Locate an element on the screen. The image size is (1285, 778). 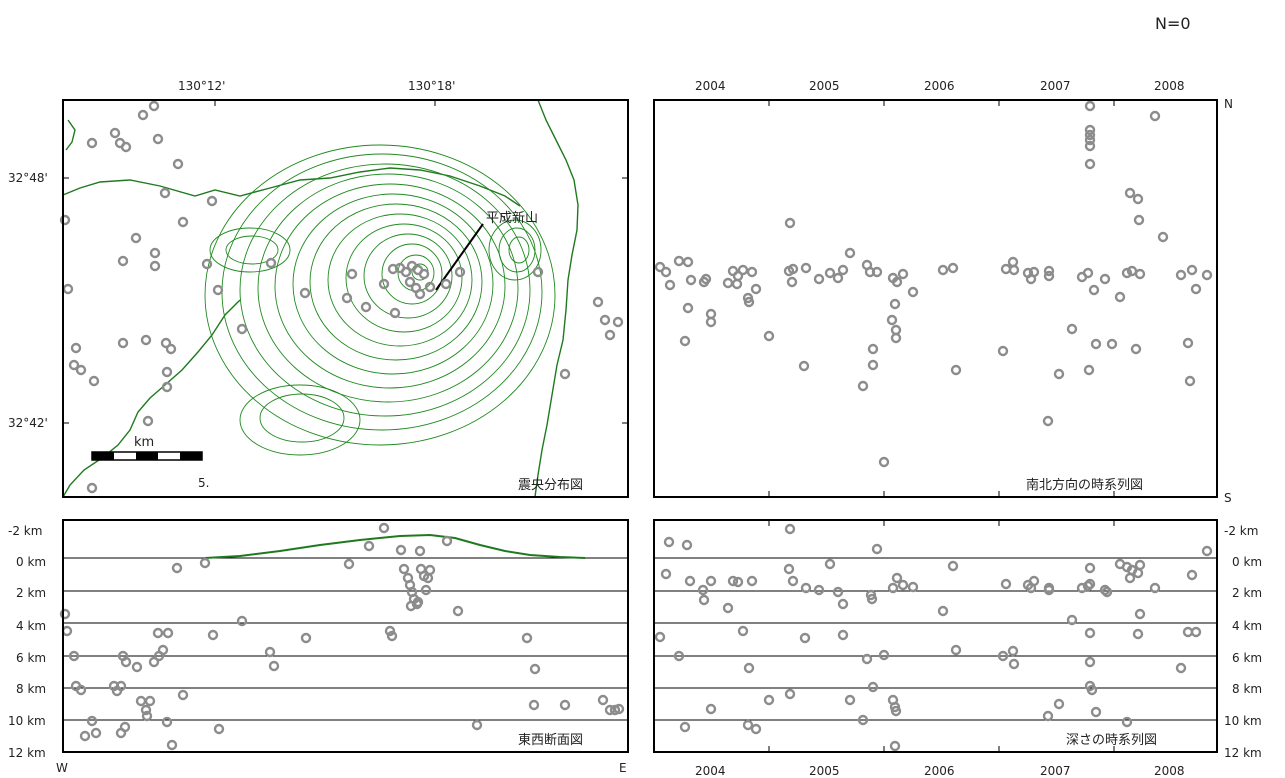
dt-depth-label-6: 6 km is located at coordinates (1247, 658).